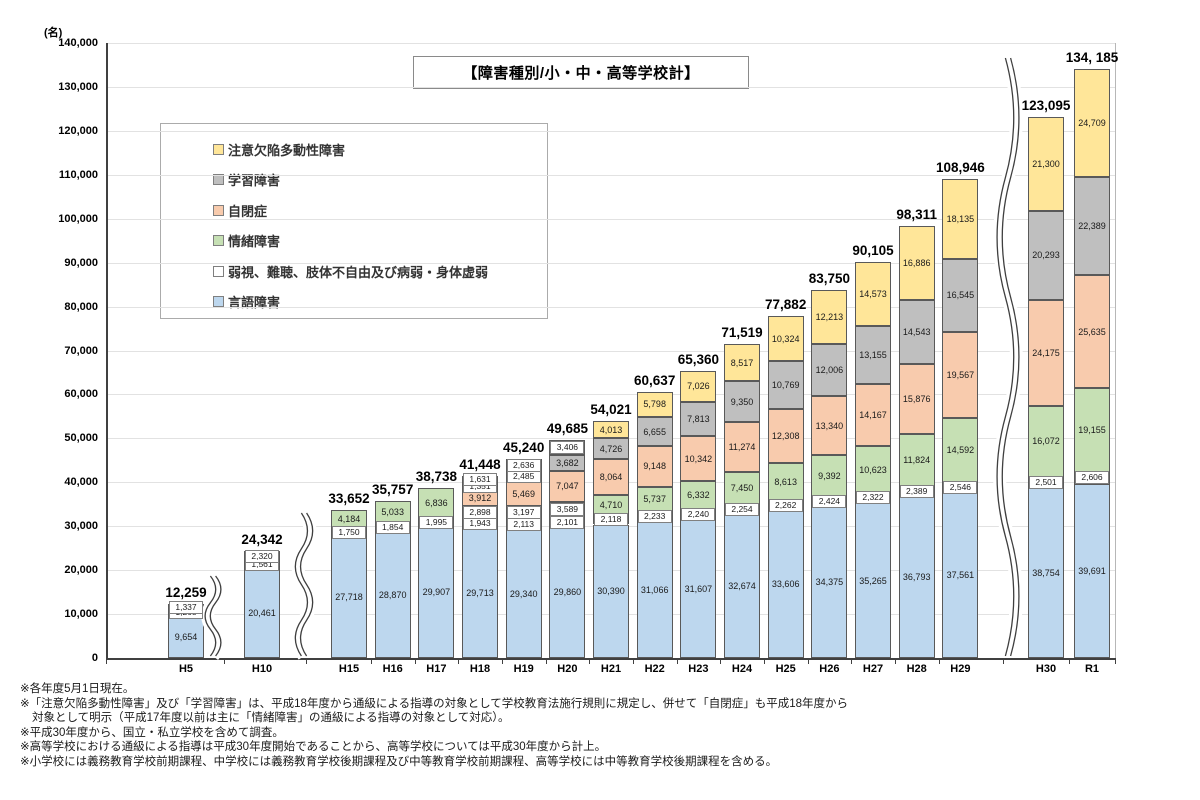 The width and height of the screenshot is (1200, 800). I want to click on segment-value-label: 9,148, so click(654, 466).